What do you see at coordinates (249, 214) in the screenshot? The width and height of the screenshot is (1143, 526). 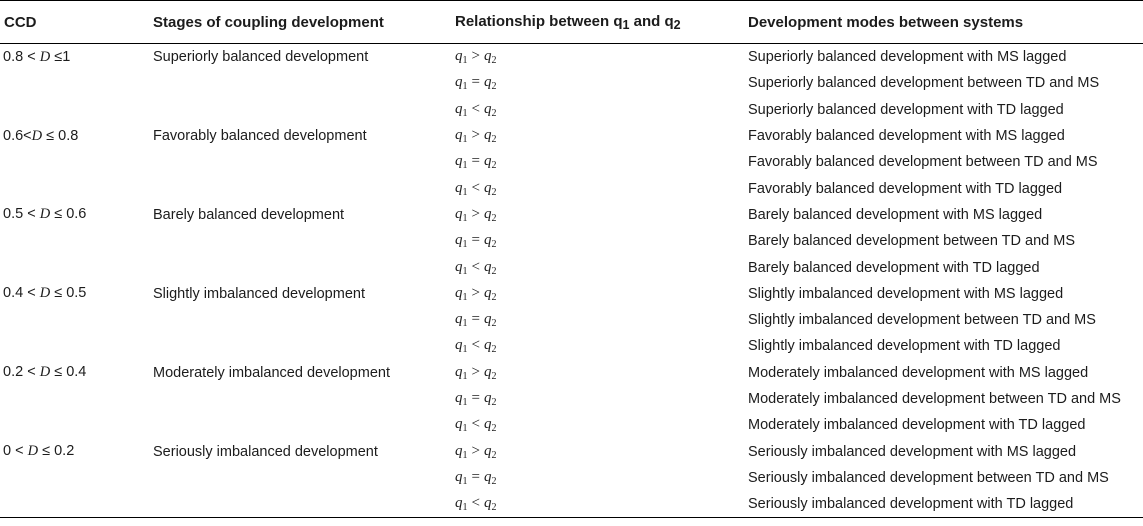 I see `stage-cell: Barely balanced development` at bounding box center [249, 214].